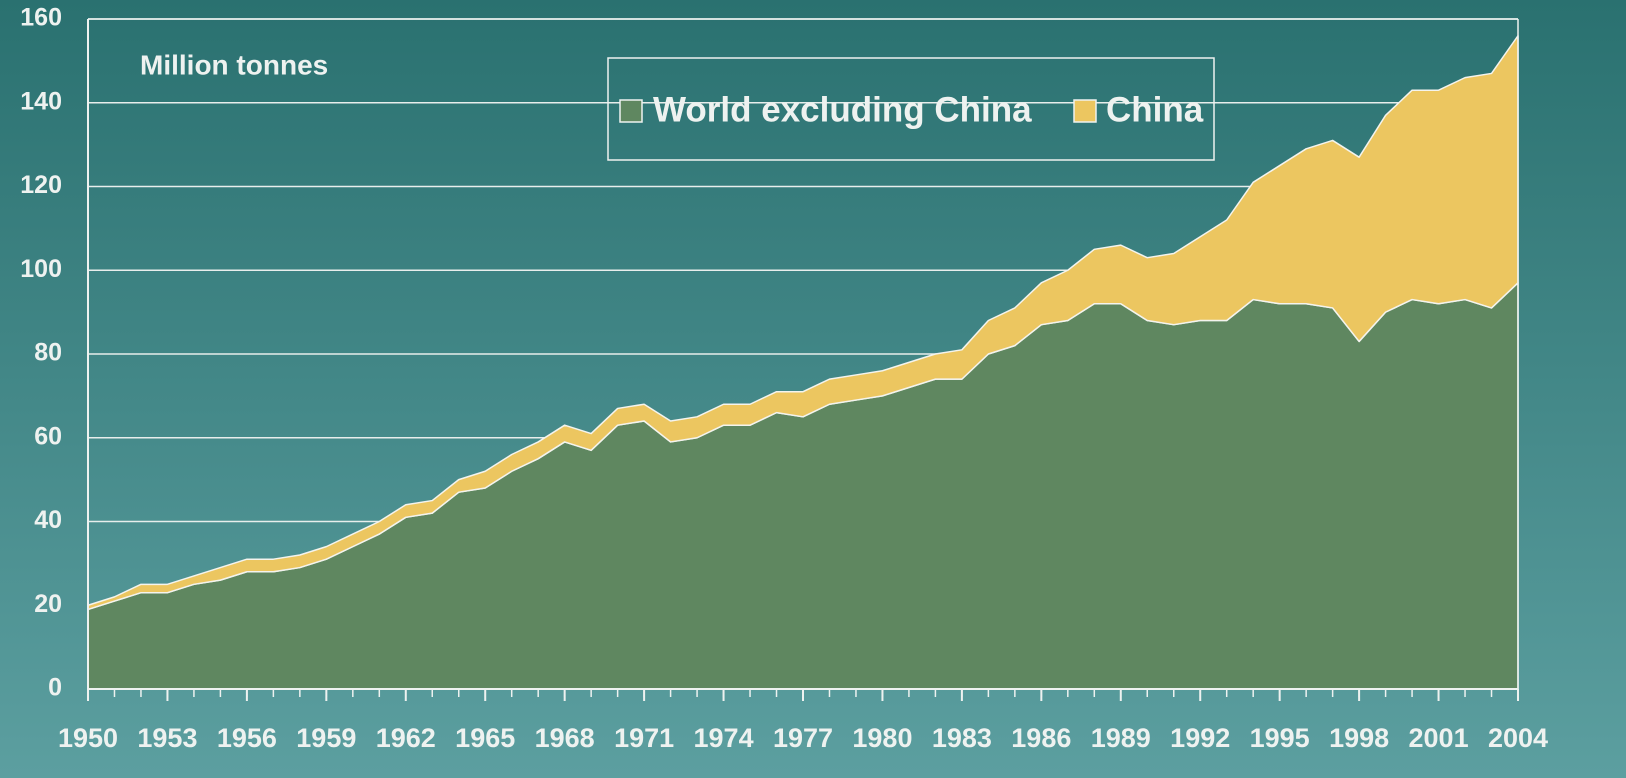 The image size is (1626, 778). What do you see at coordinates (406, 738) in the screenshot?
I see `x-tick-label: 1962` at bounding box center [406, 738].